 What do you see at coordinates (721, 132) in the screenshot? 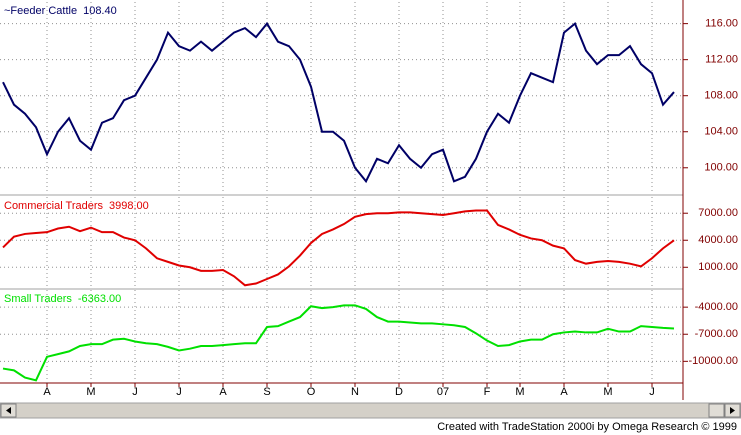
I see `y-tick-label: 104.00` at bounding box center [721, 132].